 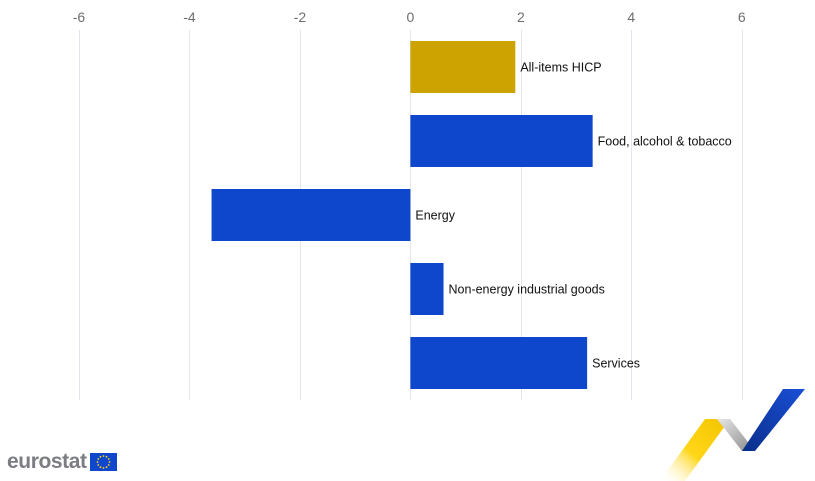 I want to click on x-tick-label: -2, so click(x=300, y=17).